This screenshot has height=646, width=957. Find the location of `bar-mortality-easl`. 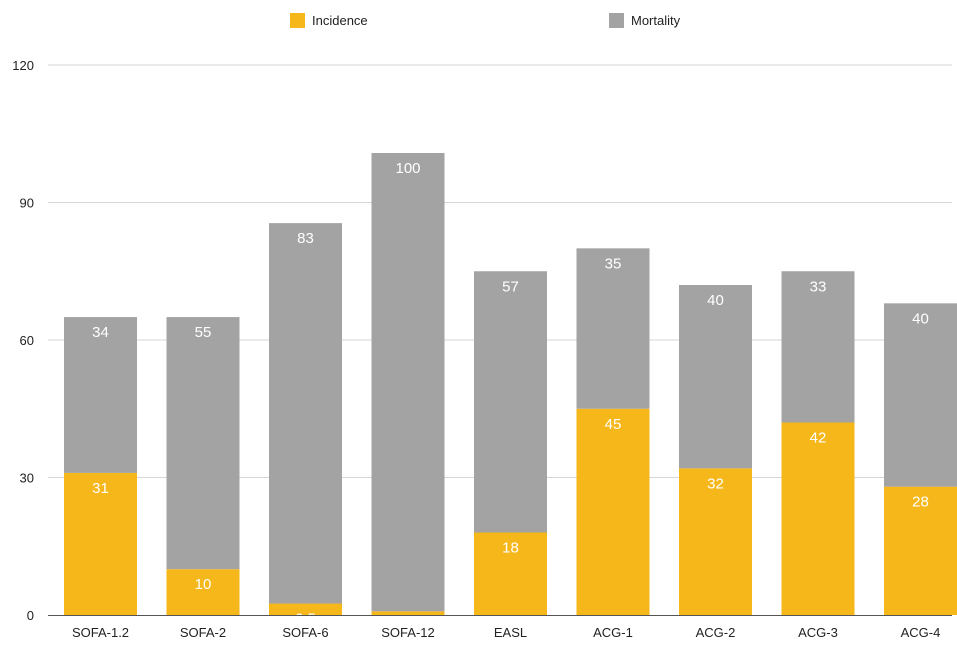

bar-mortality-easl is located at coordinates (510, 402).